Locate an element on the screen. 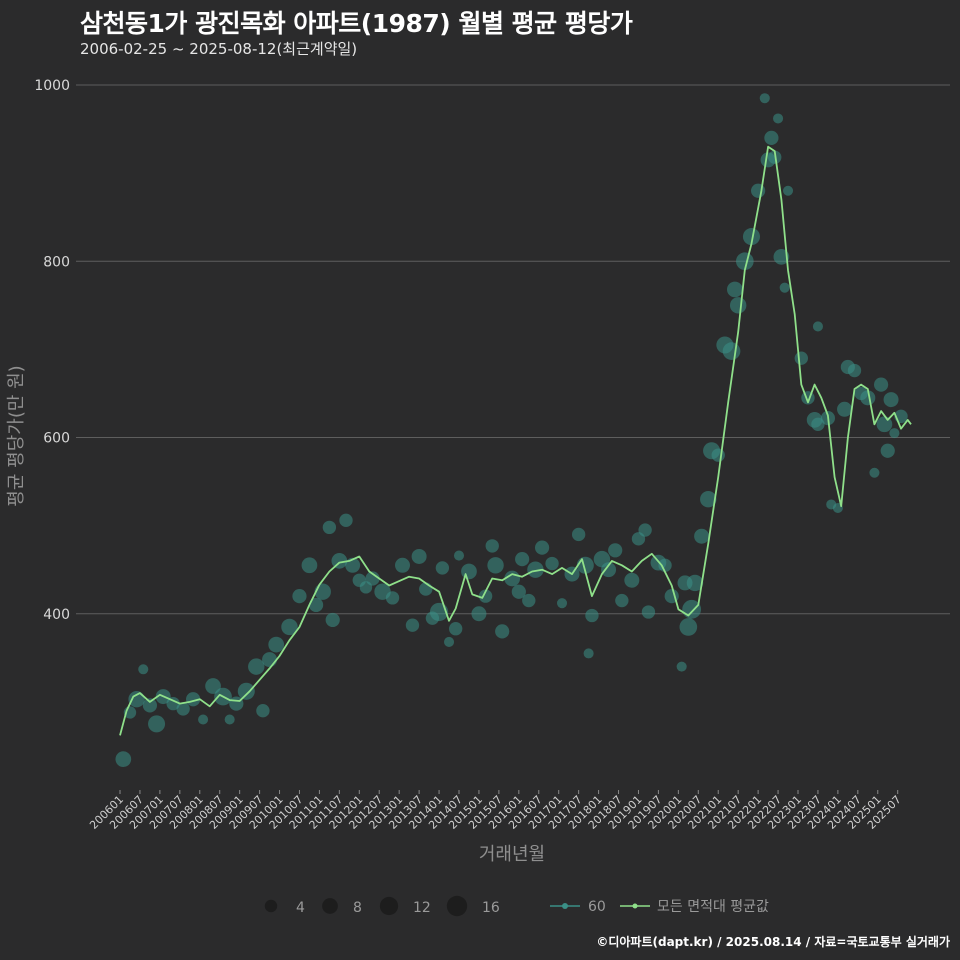  legend: 4 8 12 16 60 모든 면적대 평균값 is located at coordinates (516, 906).